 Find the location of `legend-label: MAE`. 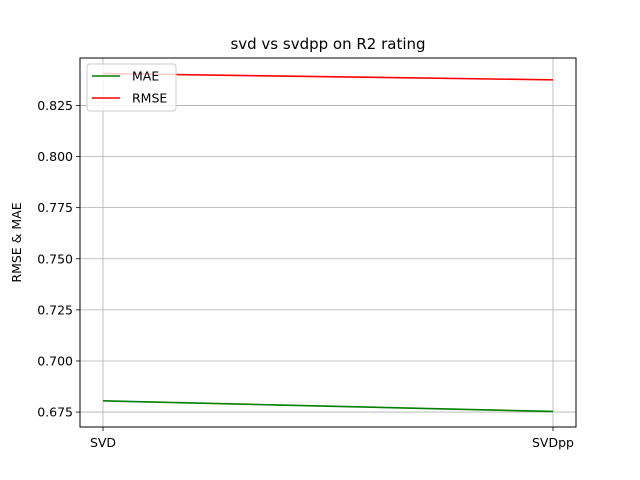

legend-label: MAE is located at coordinates (145, 76).